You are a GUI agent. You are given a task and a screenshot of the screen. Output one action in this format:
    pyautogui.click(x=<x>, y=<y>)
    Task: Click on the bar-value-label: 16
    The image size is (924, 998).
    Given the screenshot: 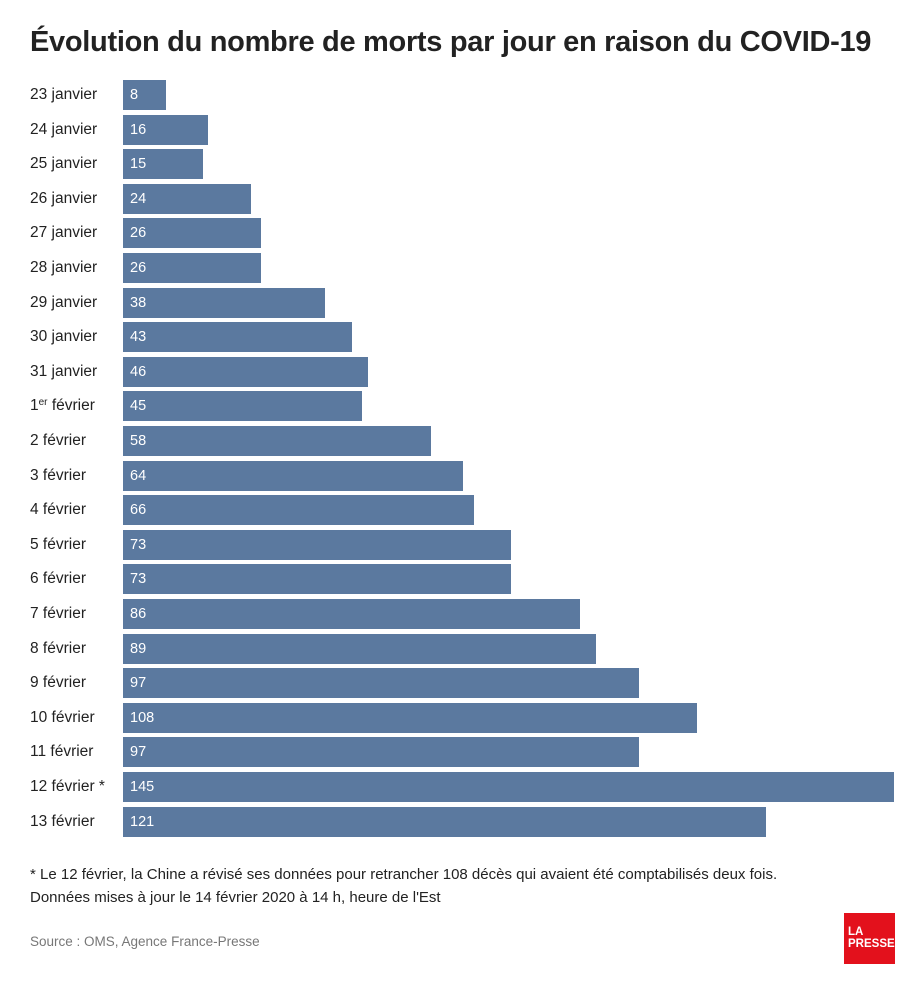 What is the action you would take?
    pyautogui.click(x=138, y=129)
    